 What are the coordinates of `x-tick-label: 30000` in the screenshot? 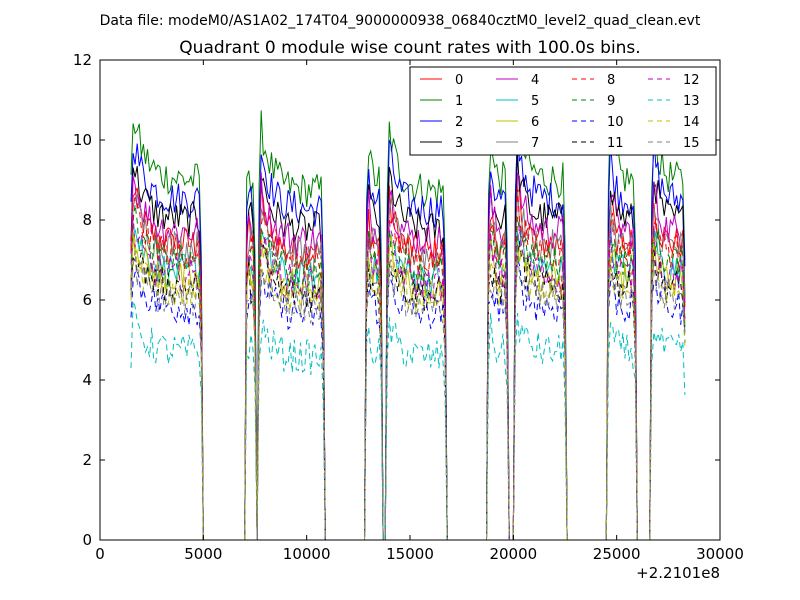 It's located at (720, 554).